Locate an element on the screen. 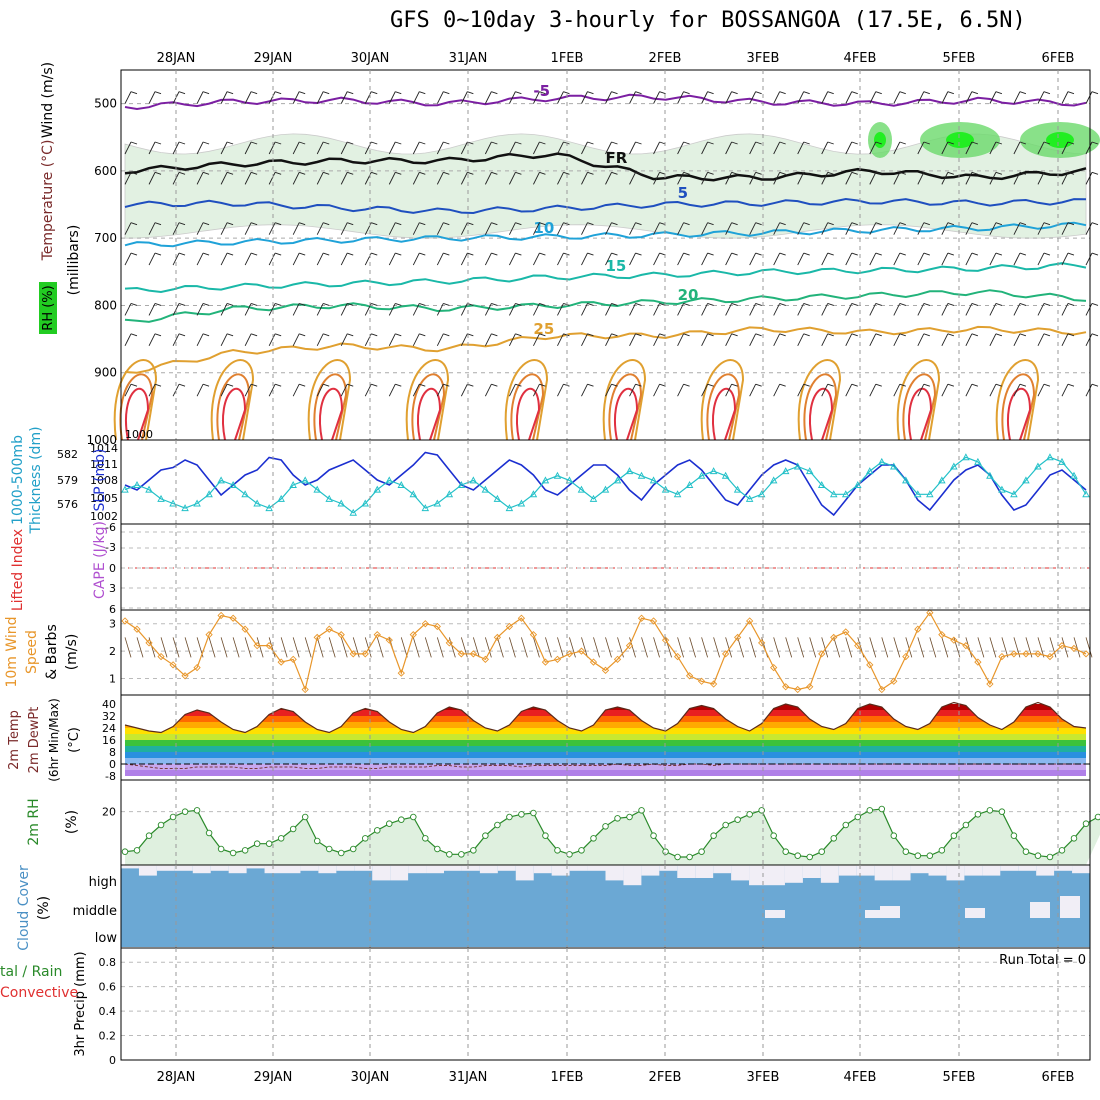 Image resolution: width=1100 pixels, height=1100 pixels. cloud-gap-middle is located at coordinates (975, 913).